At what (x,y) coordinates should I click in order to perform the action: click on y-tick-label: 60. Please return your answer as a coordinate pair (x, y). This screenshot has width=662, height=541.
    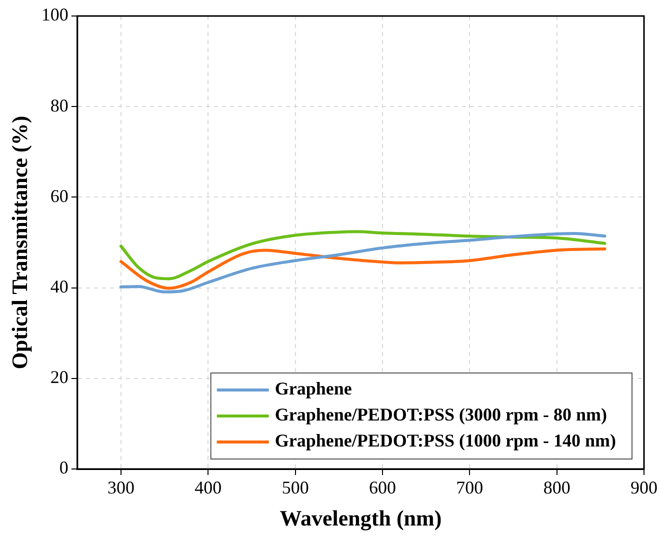
    Looking at the image, I should click on (59, 196).